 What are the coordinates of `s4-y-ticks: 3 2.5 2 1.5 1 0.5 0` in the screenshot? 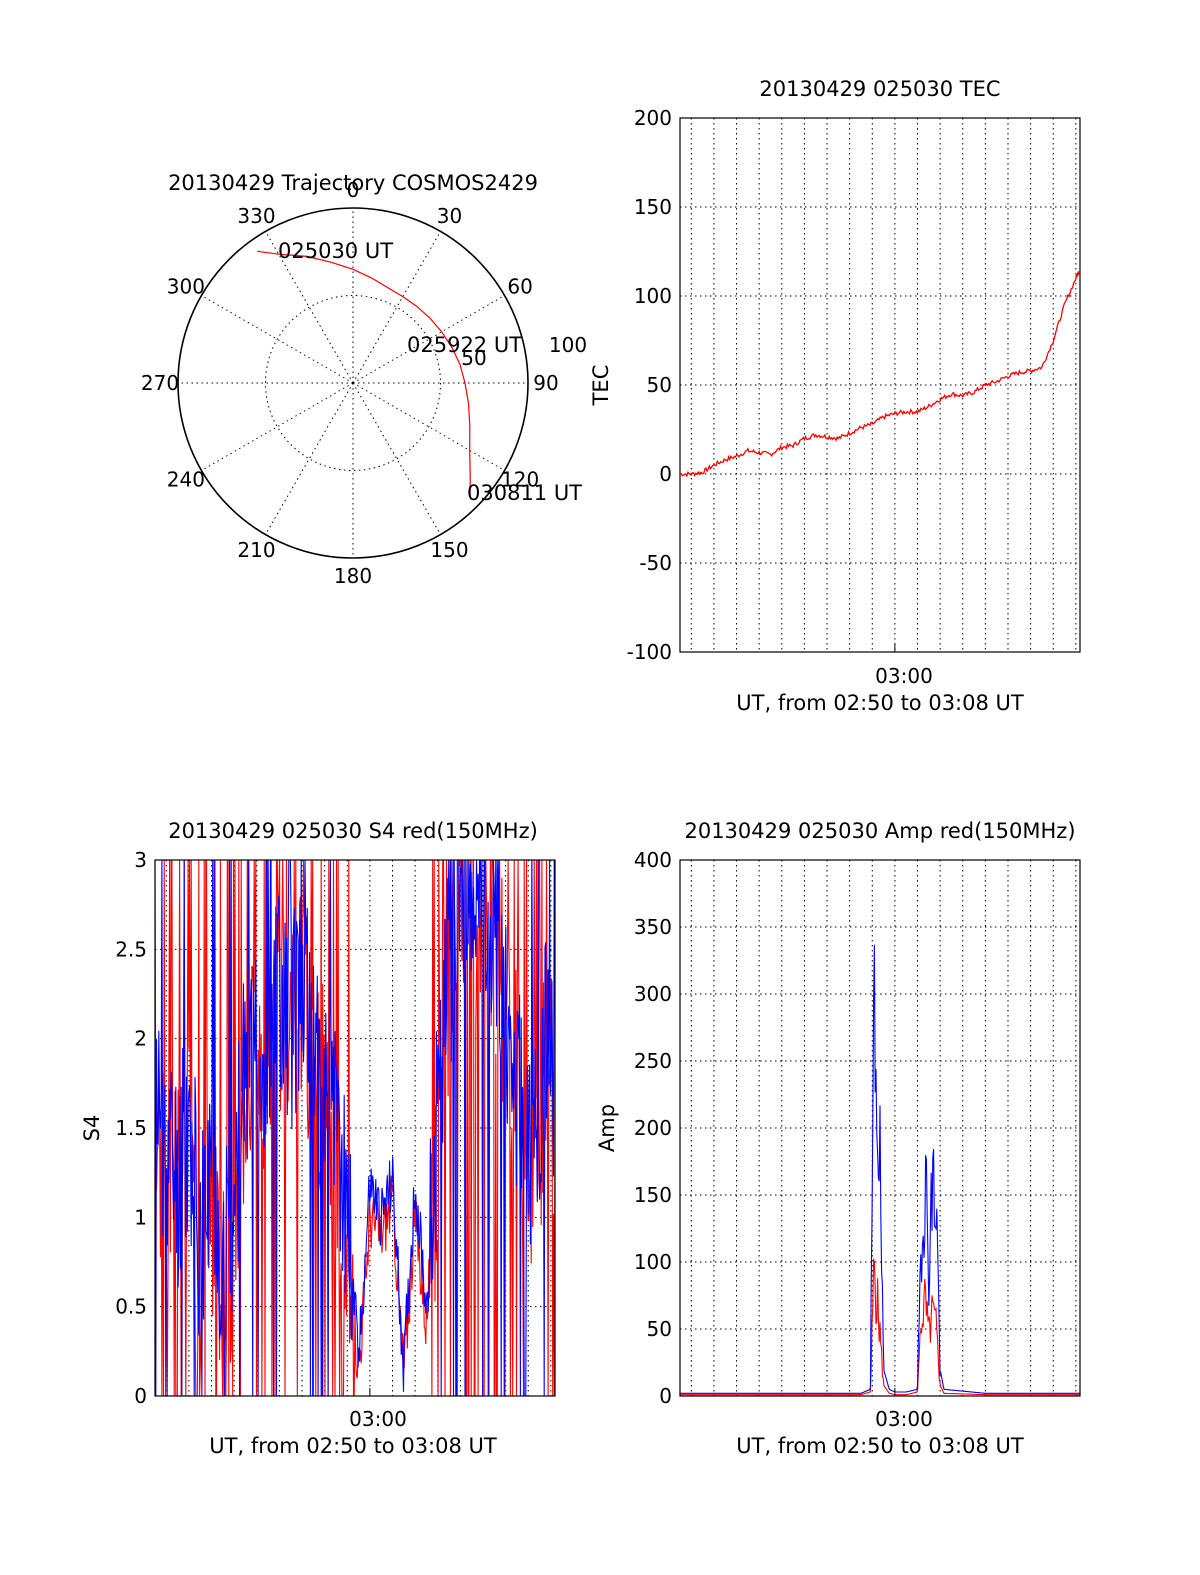 It's located at (243, 1128).